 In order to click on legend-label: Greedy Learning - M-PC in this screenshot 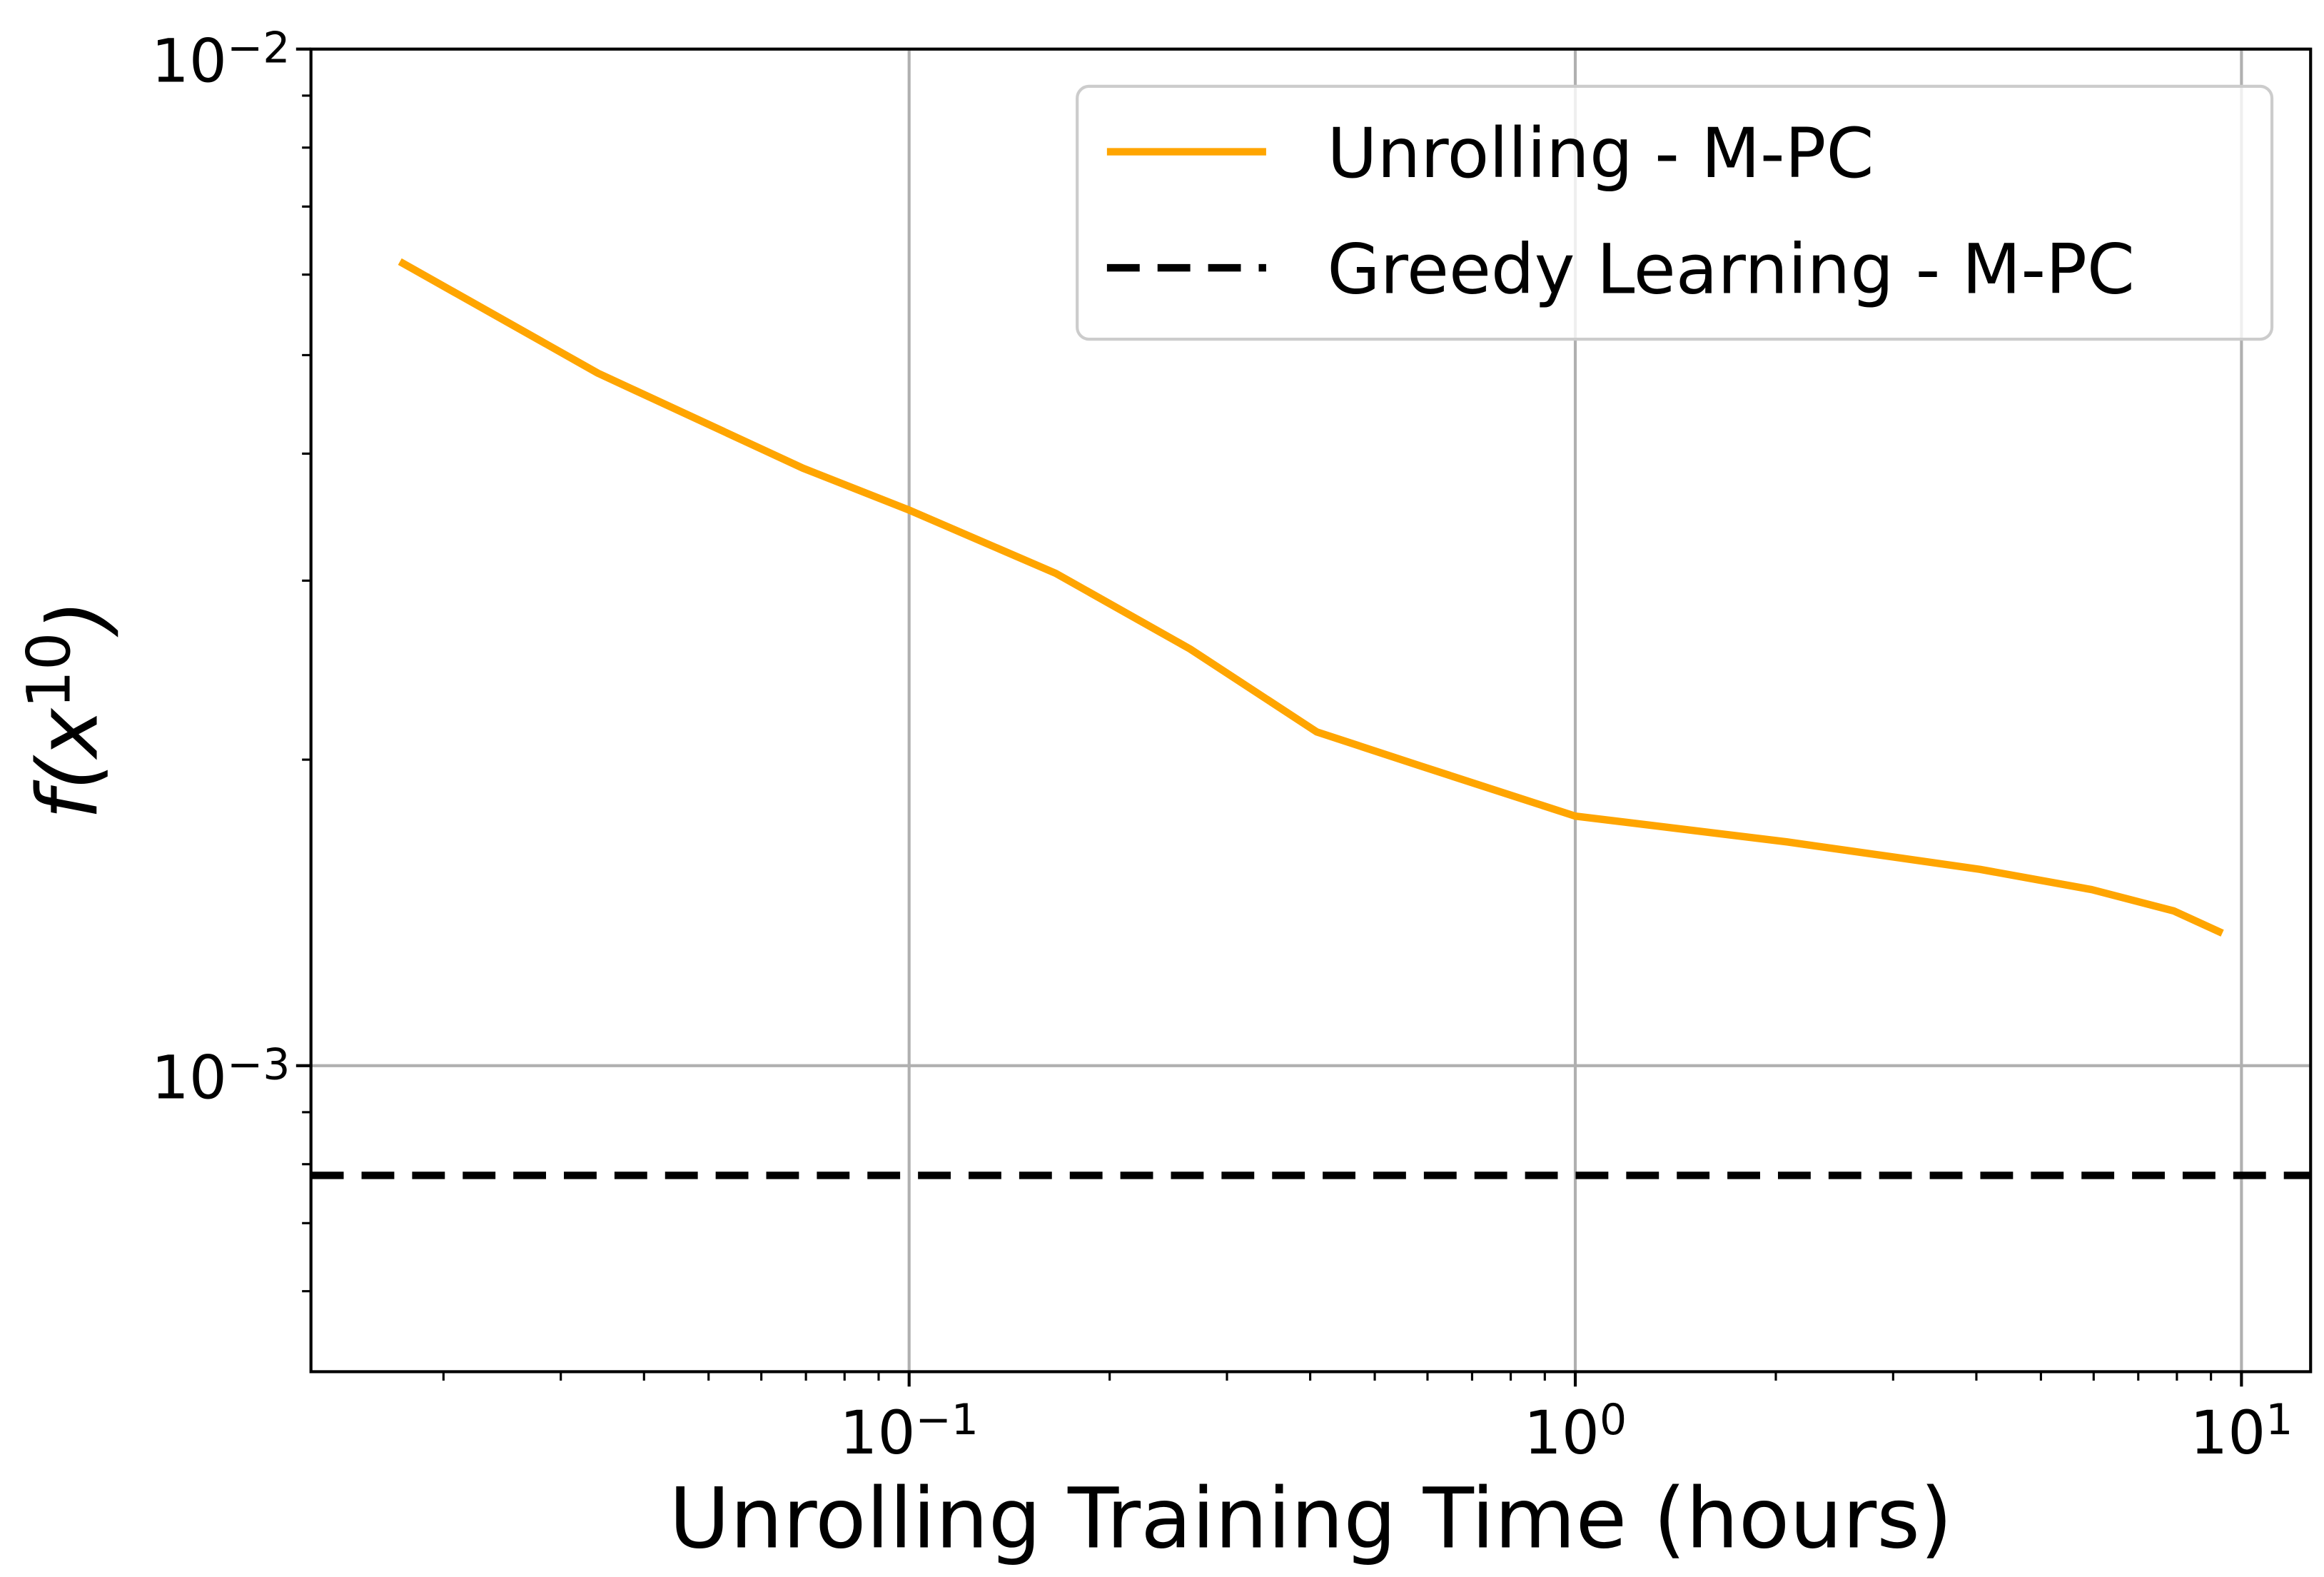, I will do `click(1730, 270)`.